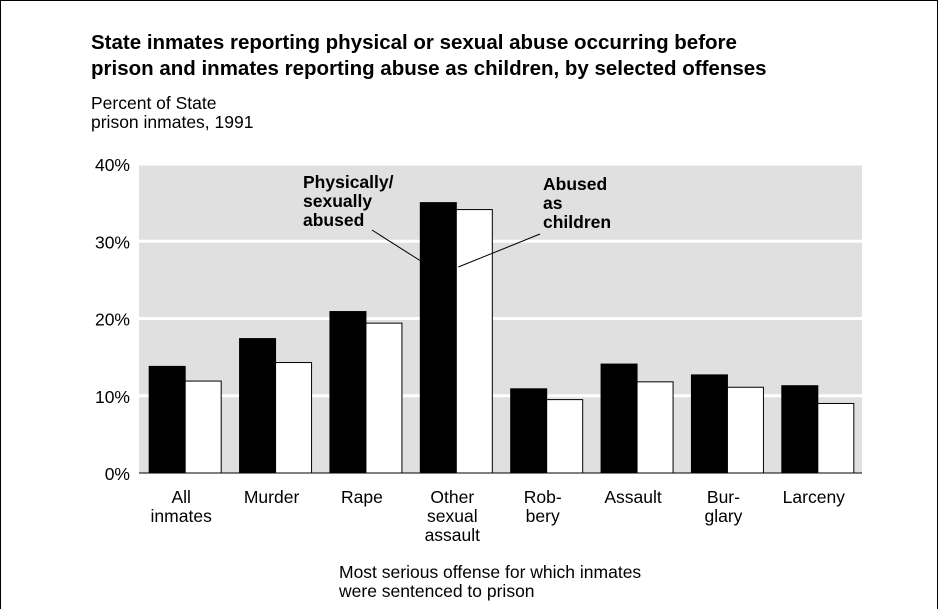 Image resolution: width=940 pixels, height=610 pixels. I want to click on x-tick-label: Murder, so click(272, 497).